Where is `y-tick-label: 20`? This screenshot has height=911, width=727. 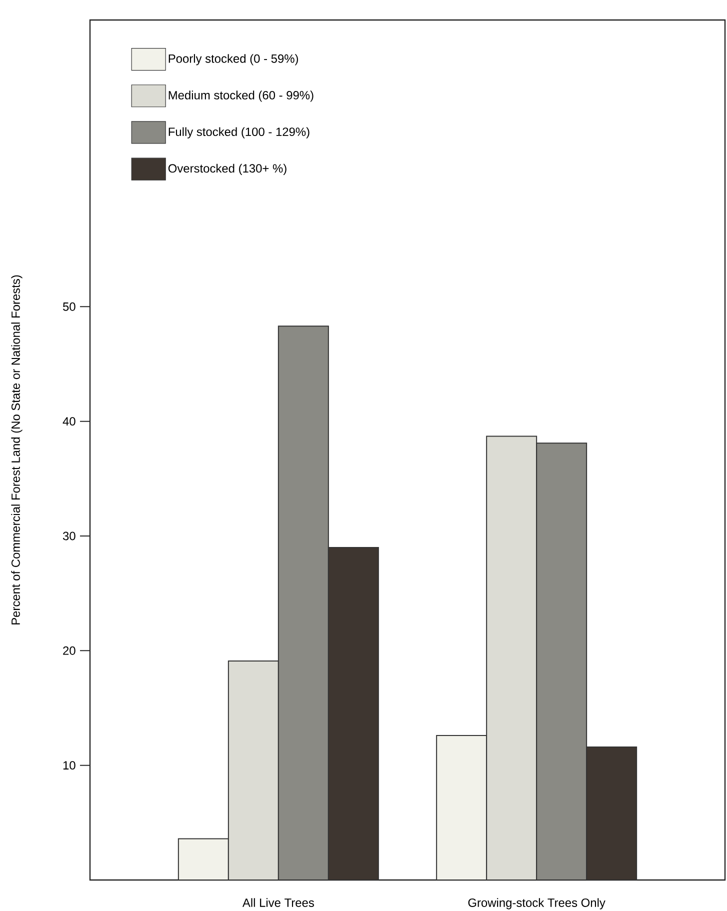
y-tick-label: 20 is located at coordinates (69, 650).